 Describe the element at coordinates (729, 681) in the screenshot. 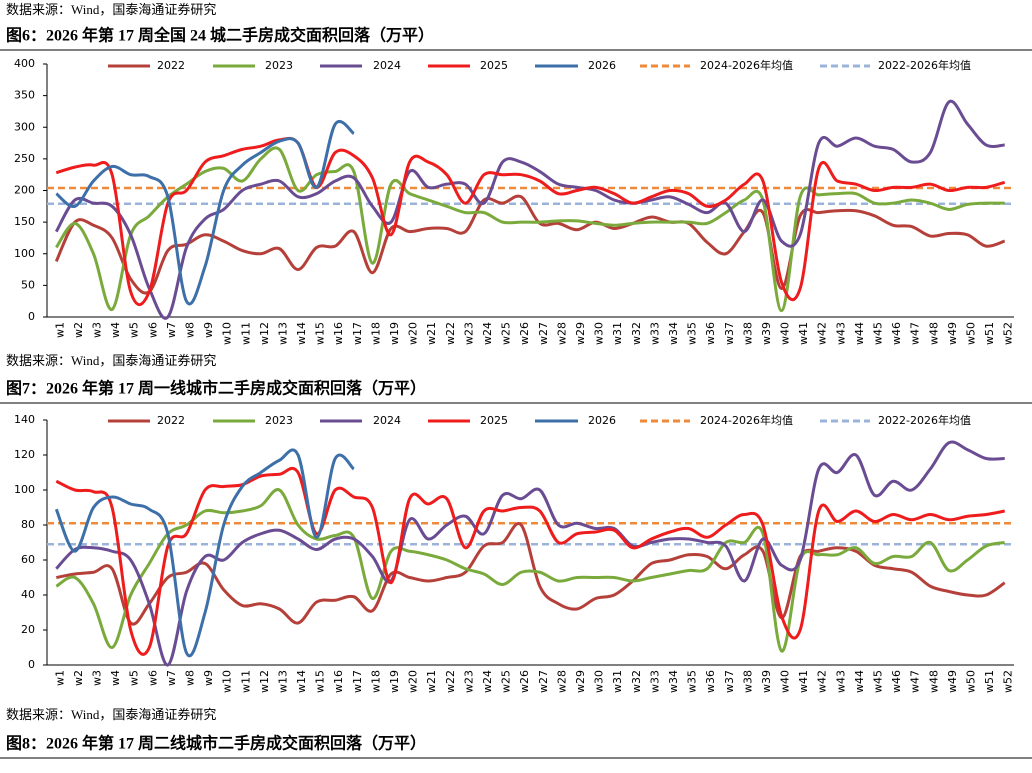

I see `x-tick-label: w37` at that location.